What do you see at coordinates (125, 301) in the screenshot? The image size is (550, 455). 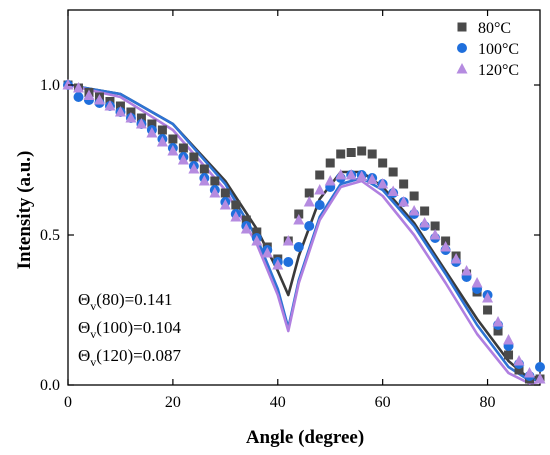 I see `fit-parameter-label: Θv(80)=0.141` at bounding box center [125, 301].